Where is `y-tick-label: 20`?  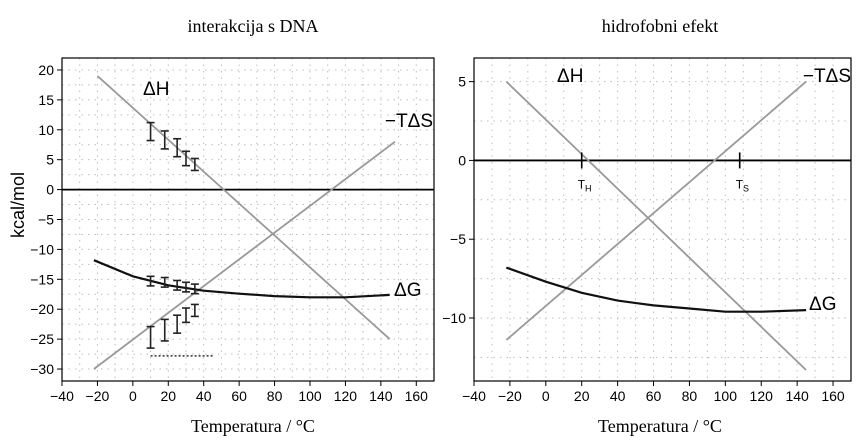
y-tick-label: 20 is located at coordinates (46, 70).